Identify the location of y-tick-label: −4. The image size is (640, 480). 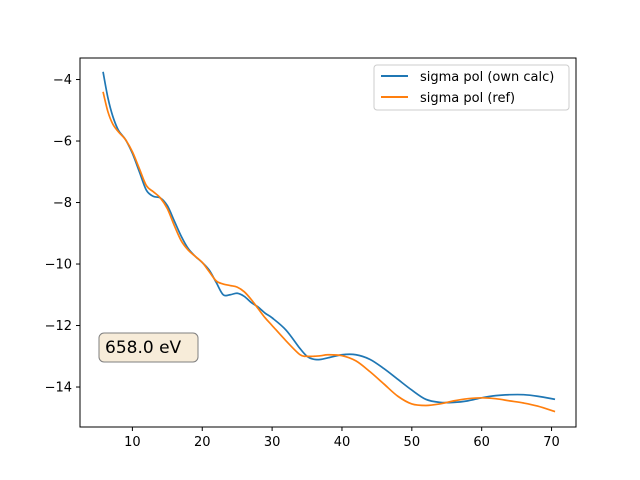
(62, 80).